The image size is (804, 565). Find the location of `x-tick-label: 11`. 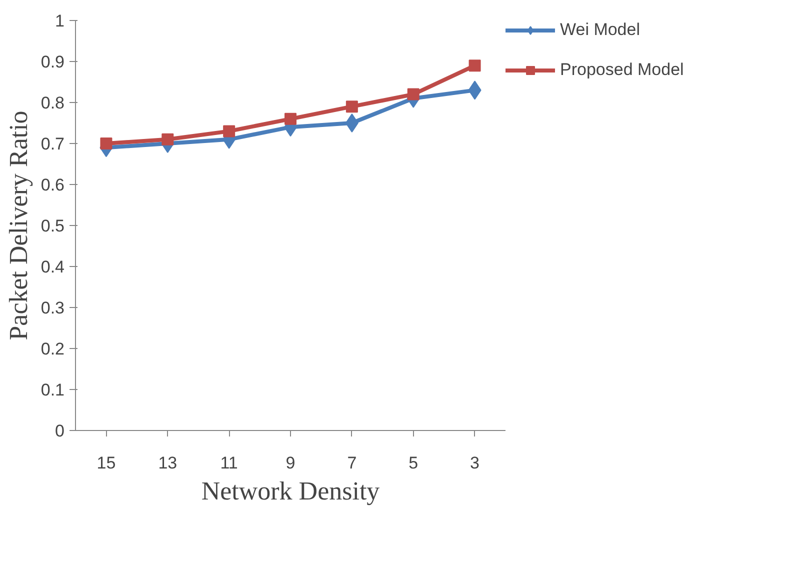

x-tick-label: 11 is located at coordinates (229, 463).